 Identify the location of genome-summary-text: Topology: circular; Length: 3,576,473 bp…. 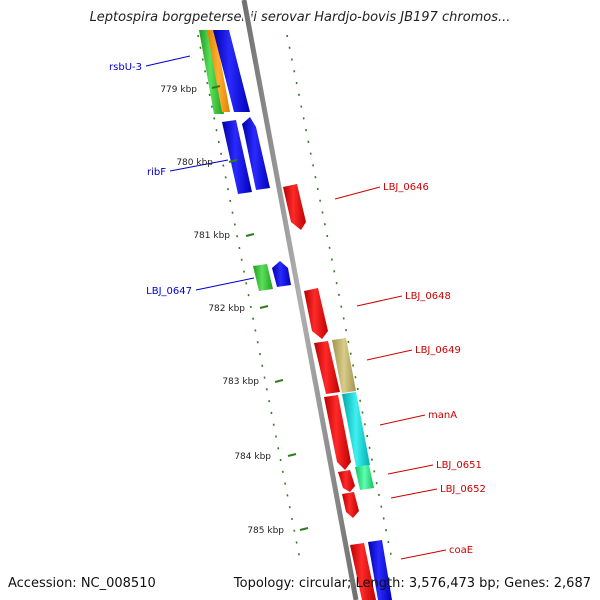
(412, 583).